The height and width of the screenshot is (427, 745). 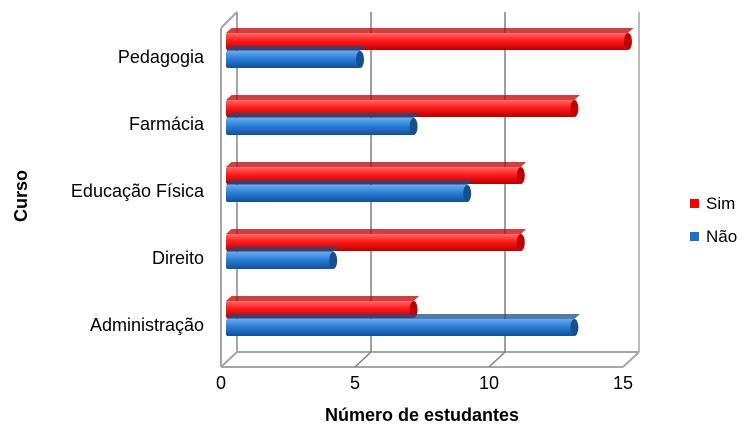 I want to click on legend-swatch-sim, so click(x=694, y=203).